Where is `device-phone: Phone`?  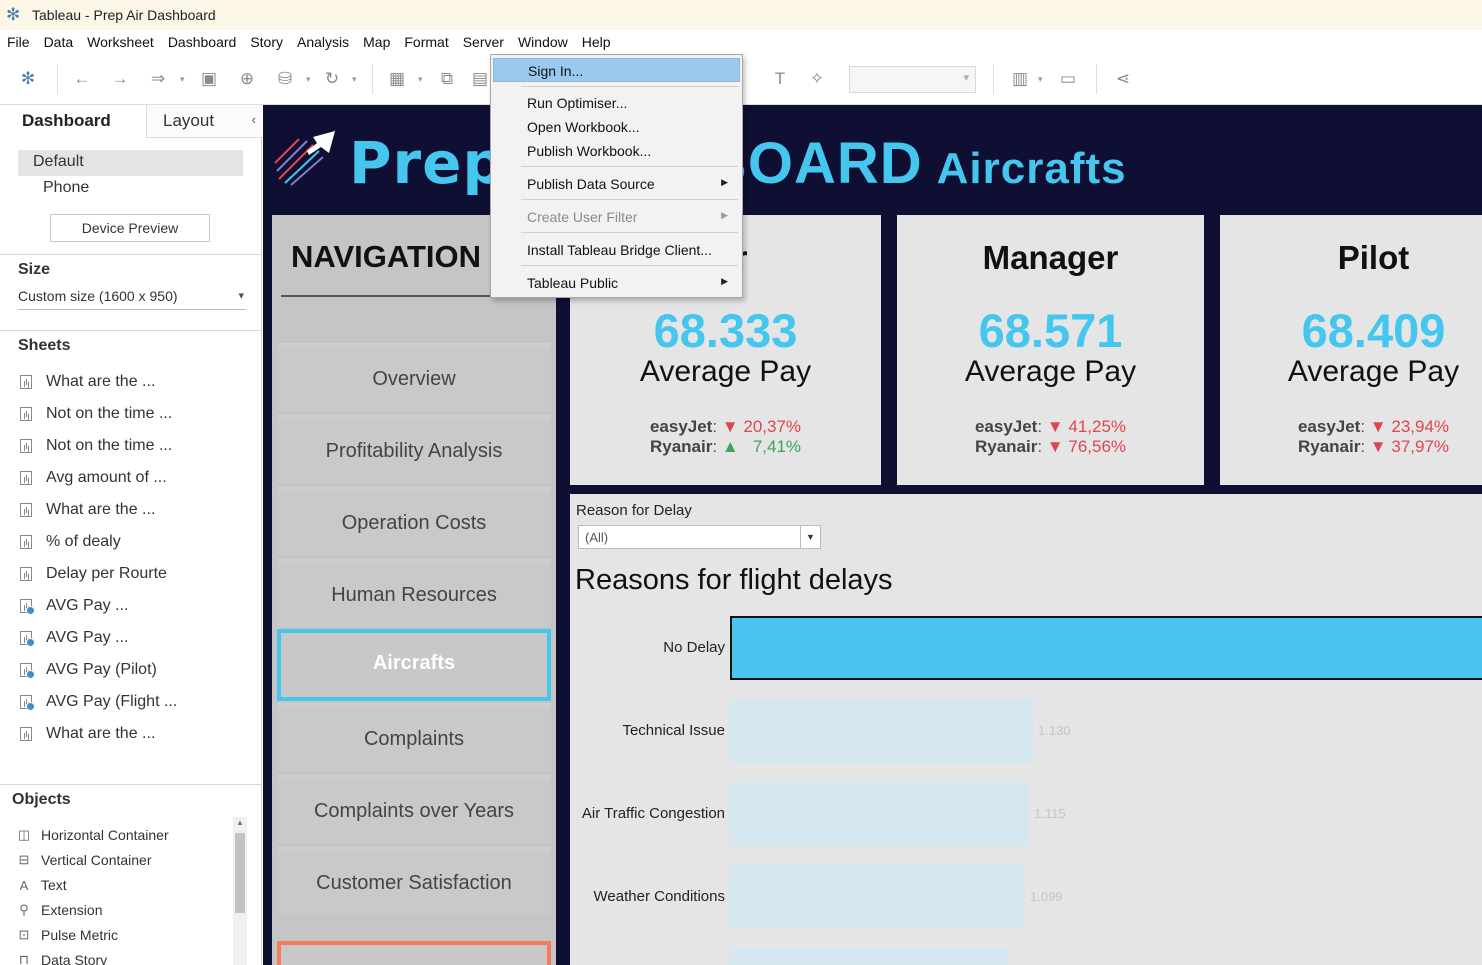
device-phone: Phone is located at coordinates (66, 187).